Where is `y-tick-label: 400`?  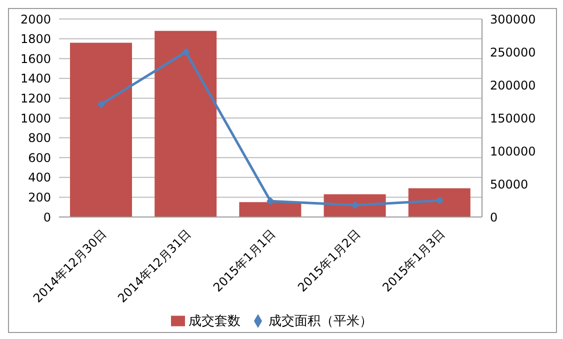 y-tick-label: 400 is located at coordinates (39, 177).